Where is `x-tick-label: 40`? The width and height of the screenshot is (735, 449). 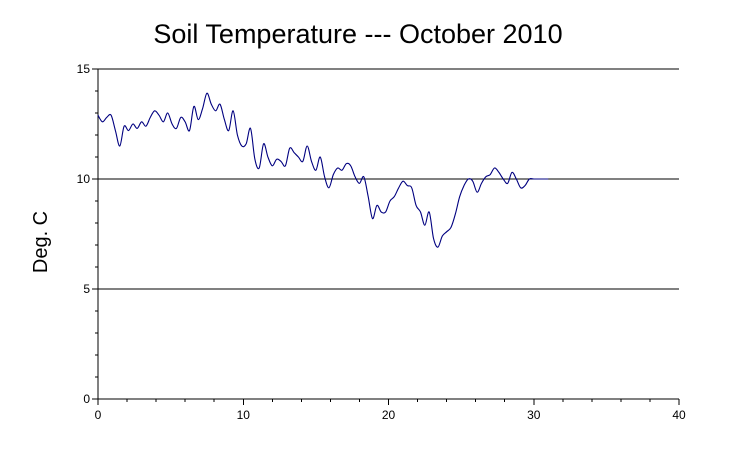
x-tick-label: 40 is located at coordinates (679, 415).